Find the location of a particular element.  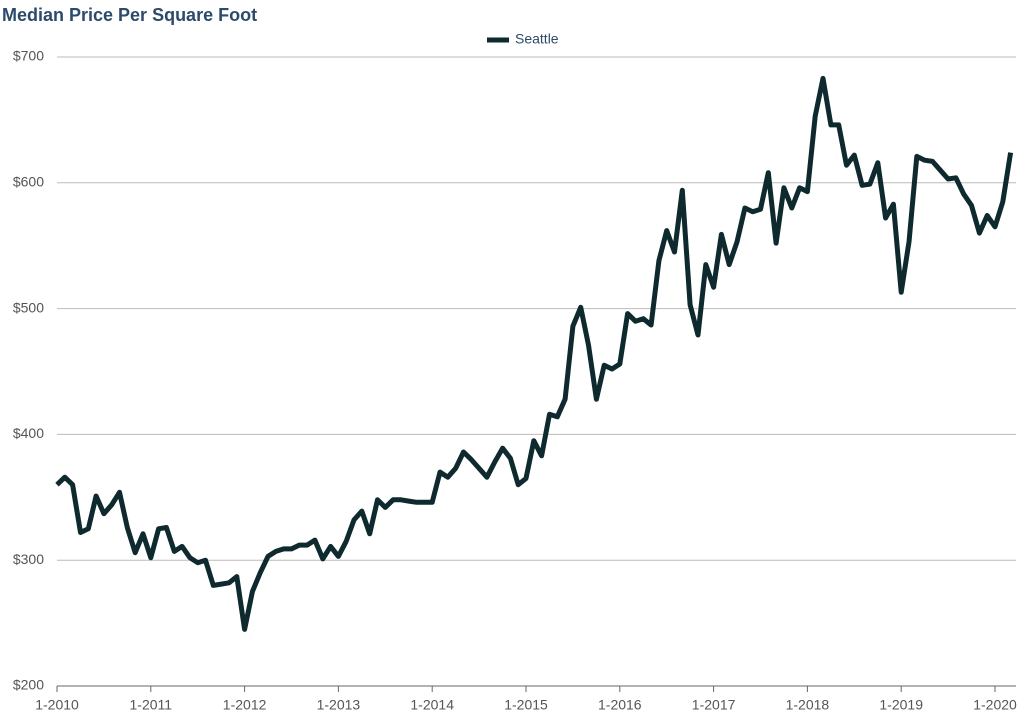

x-tick-label: 1-2011 is located at coordinates (151, 705).